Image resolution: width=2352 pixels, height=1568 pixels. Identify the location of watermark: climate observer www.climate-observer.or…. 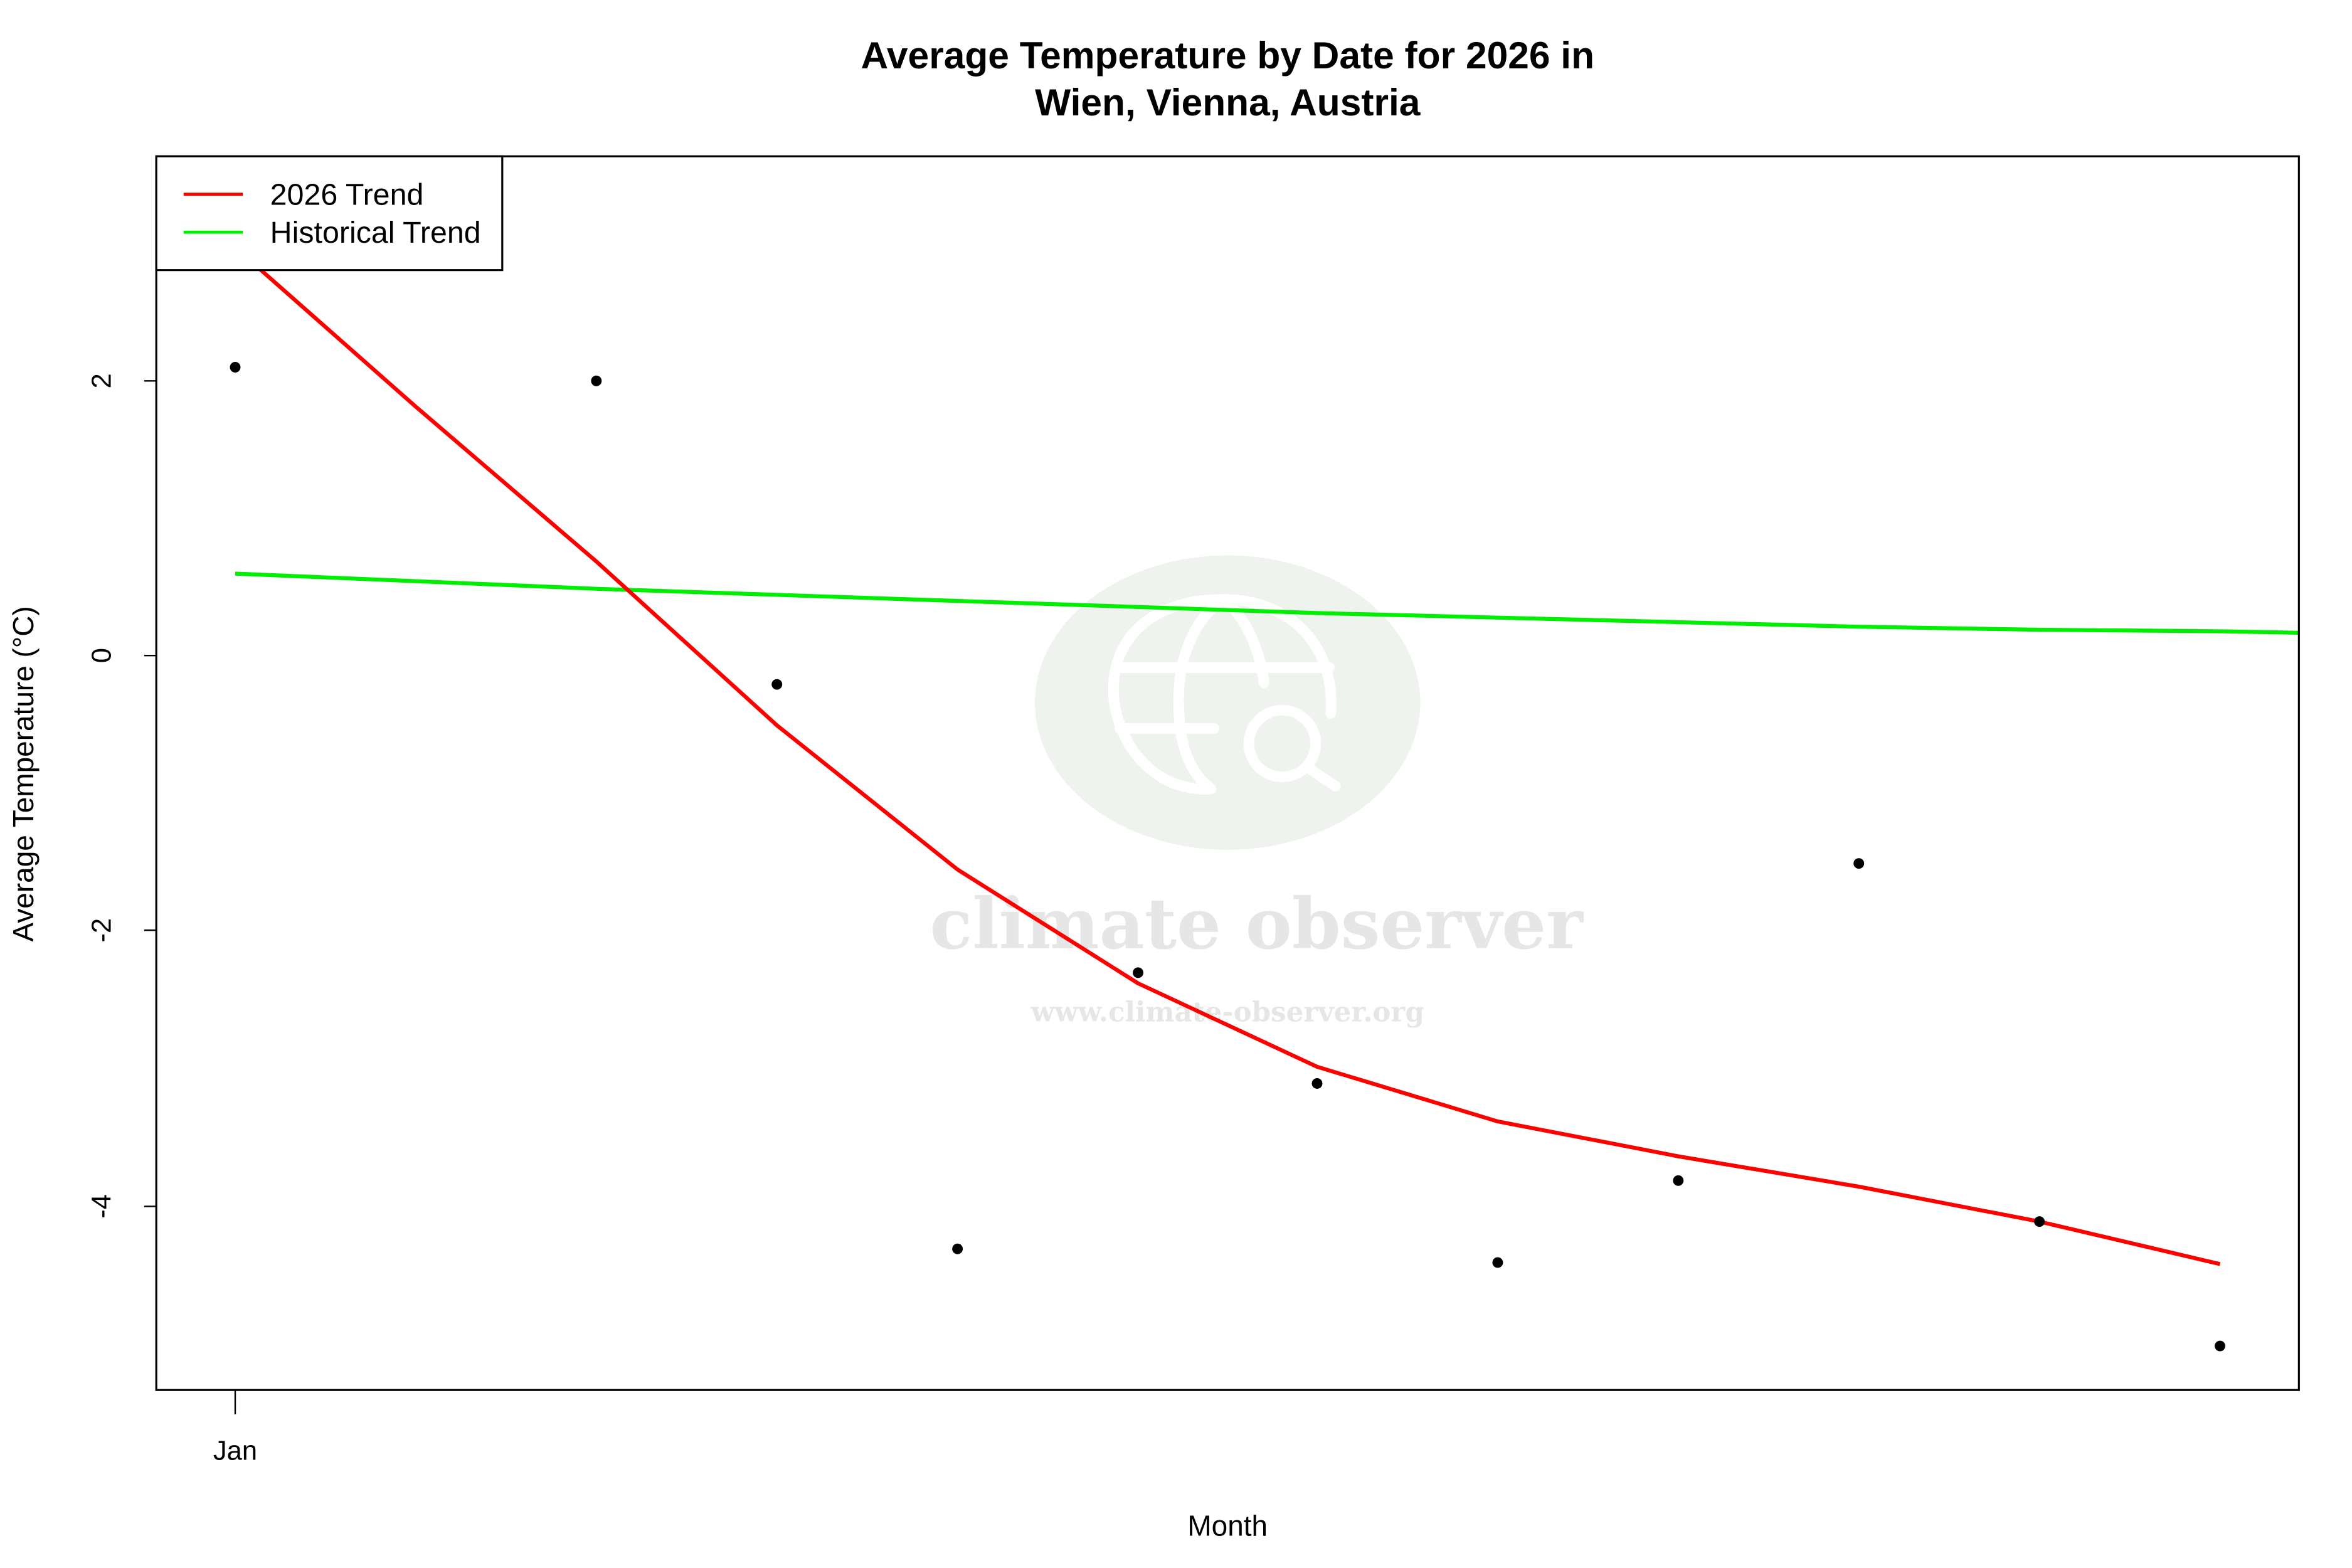
(1257, 791).